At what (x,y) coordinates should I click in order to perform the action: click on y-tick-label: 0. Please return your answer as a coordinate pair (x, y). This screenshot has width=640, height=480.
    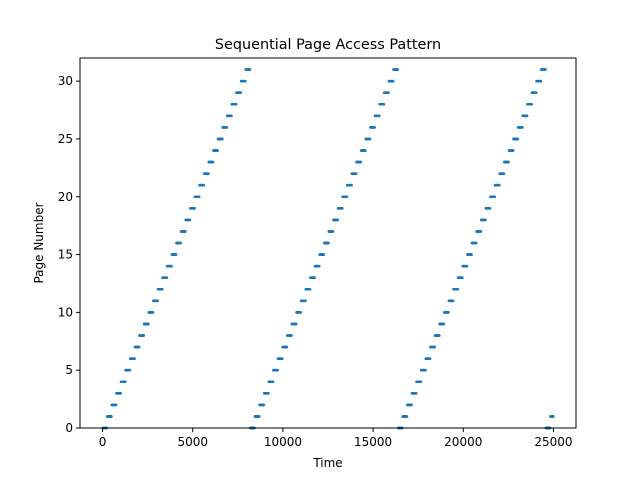
    Looking at the image, I should click on (69, 428).